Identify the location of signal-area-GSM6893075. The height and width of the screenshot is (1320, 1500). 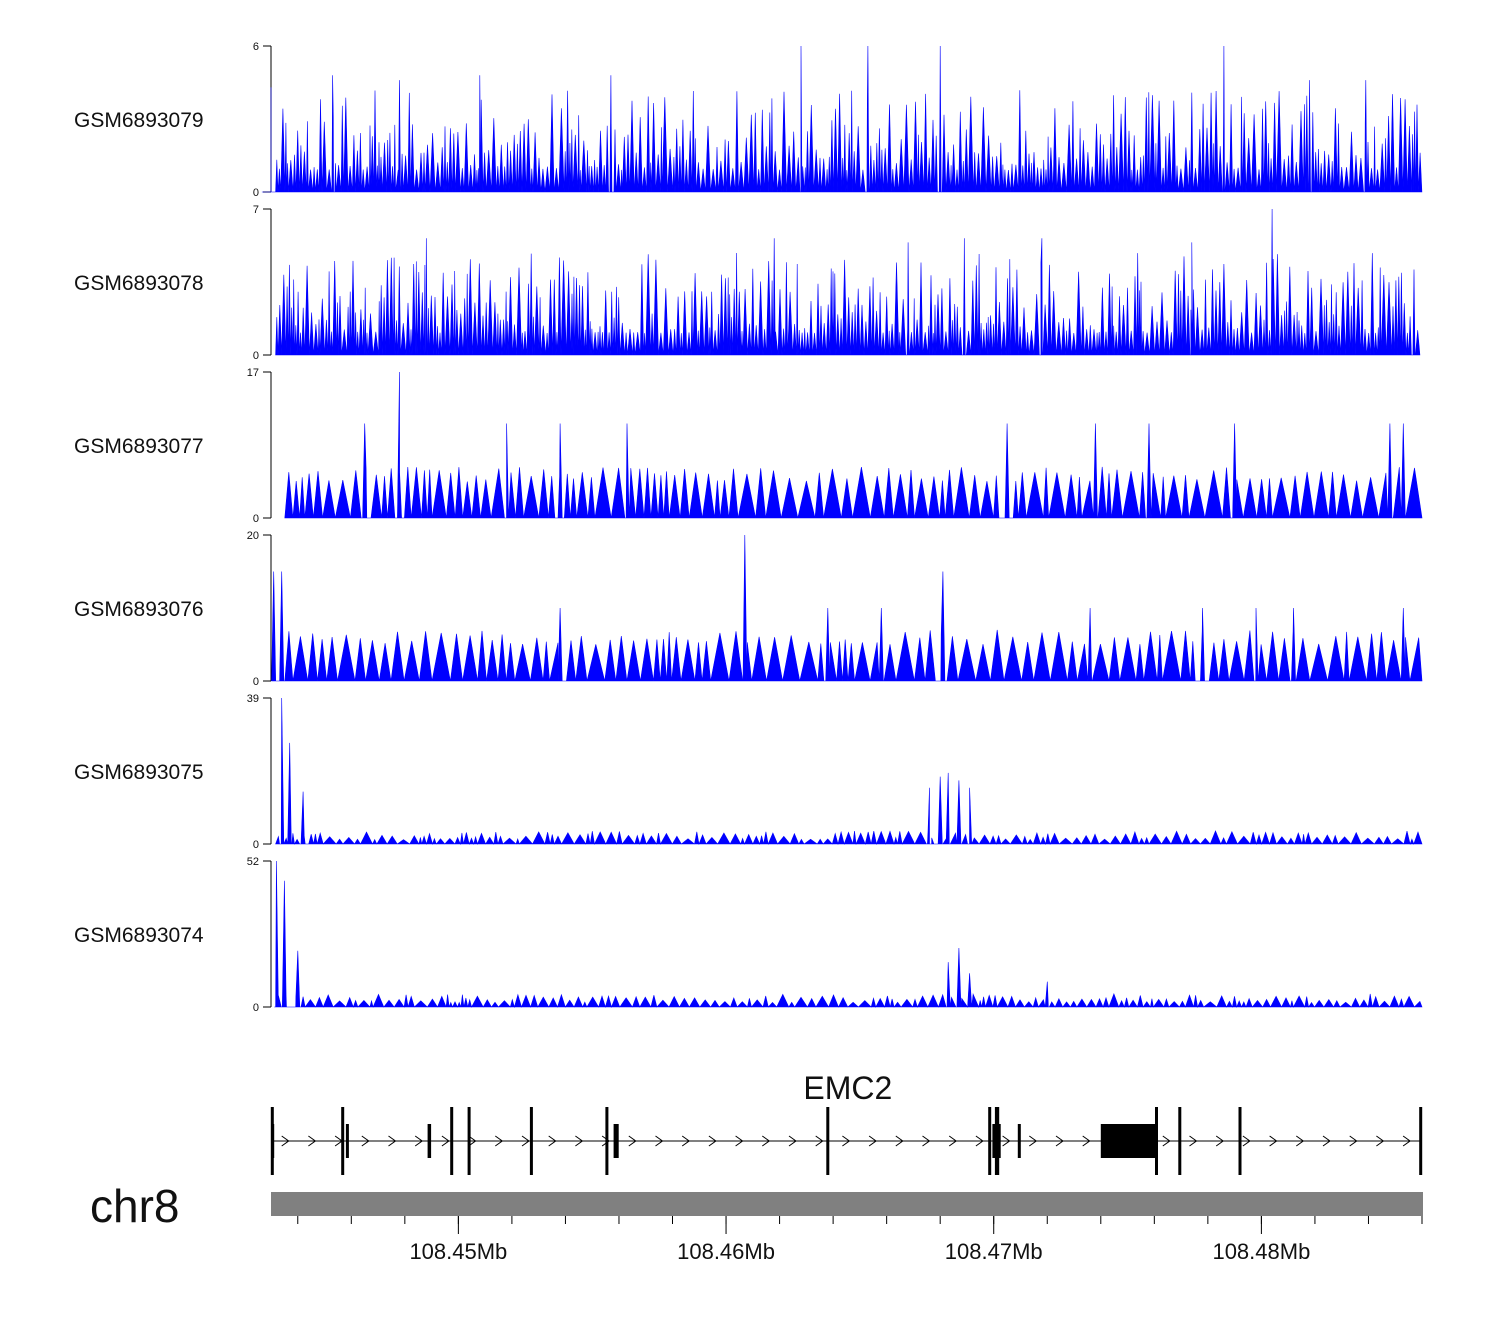
(849, 771).